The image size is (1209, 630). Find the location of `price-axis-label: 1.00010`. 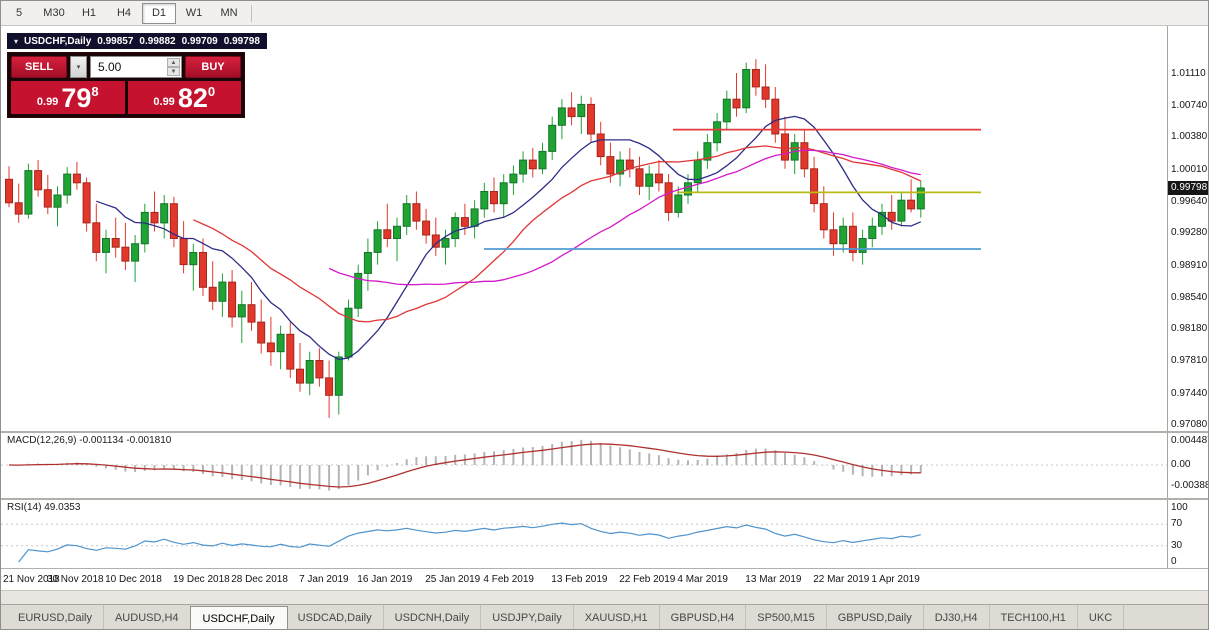

price-axis-label: 1.00010 is located at coordinates (1189, 169).